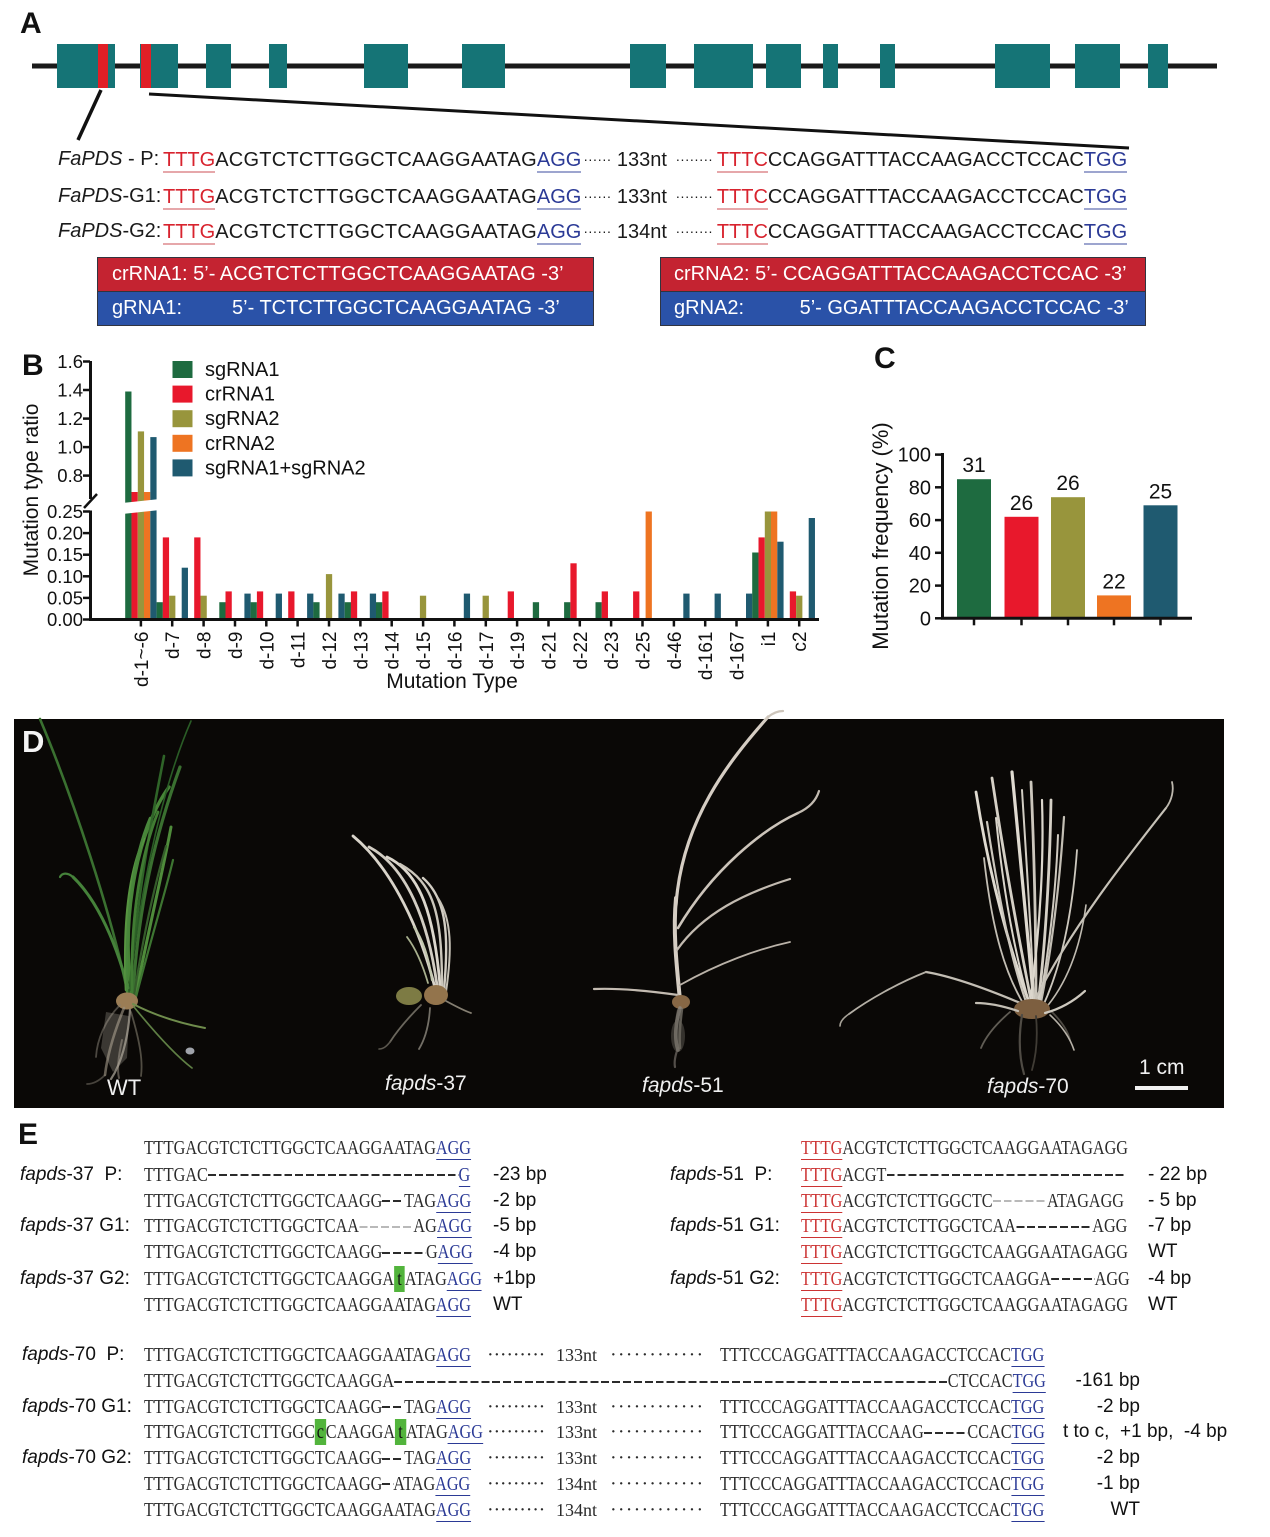  I want to click on svg-text: 0.25, so click(65, 511).